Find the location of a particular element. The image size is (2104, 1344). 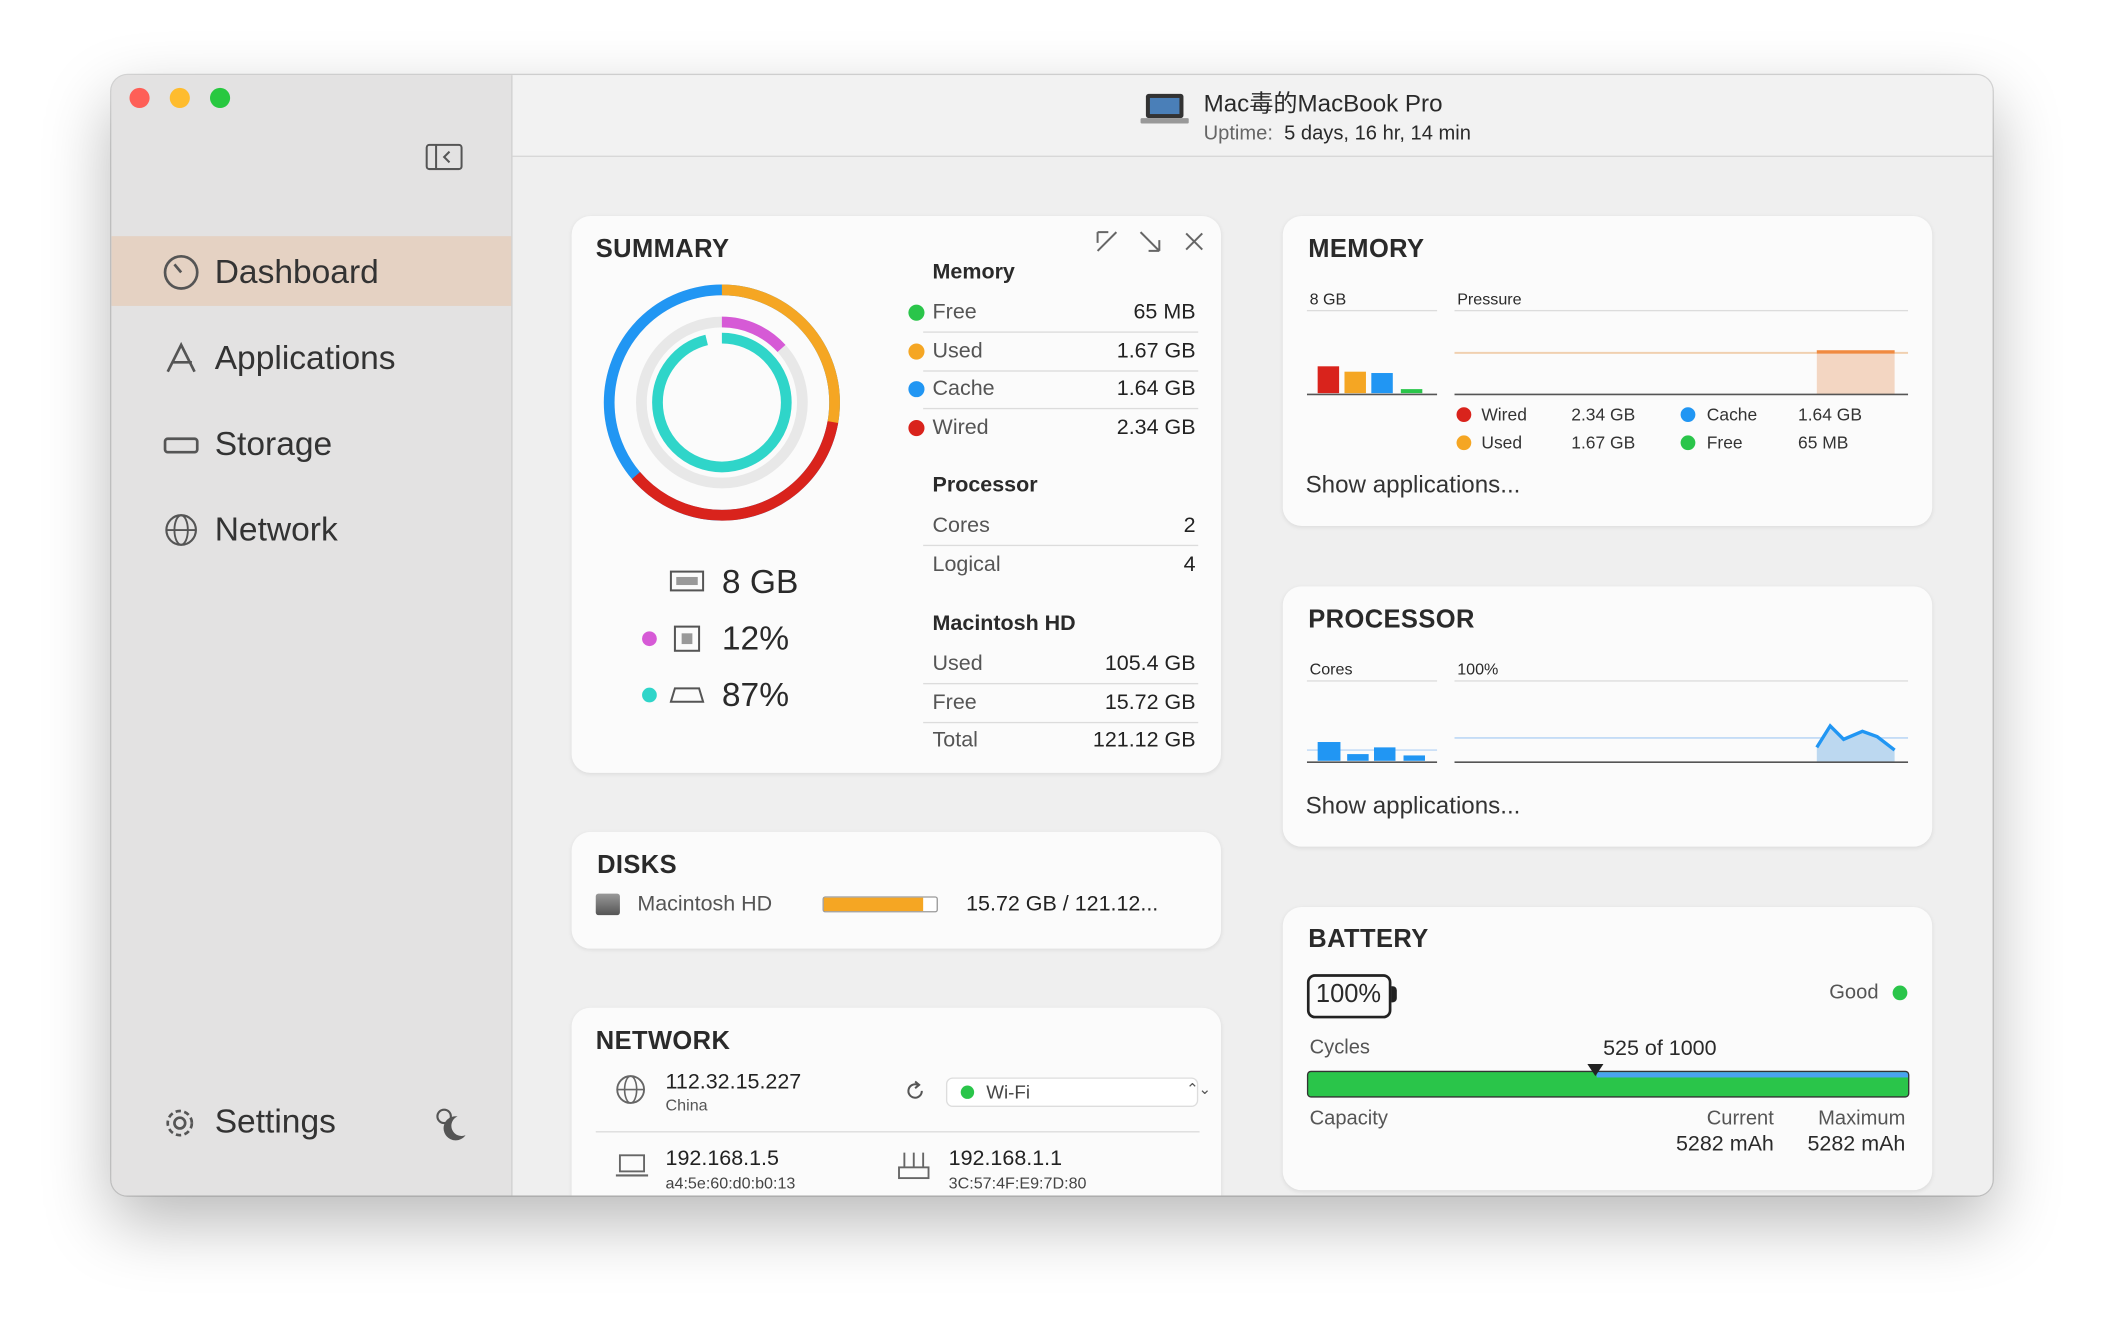

interface-select is located at coordinates (1072, 1092).